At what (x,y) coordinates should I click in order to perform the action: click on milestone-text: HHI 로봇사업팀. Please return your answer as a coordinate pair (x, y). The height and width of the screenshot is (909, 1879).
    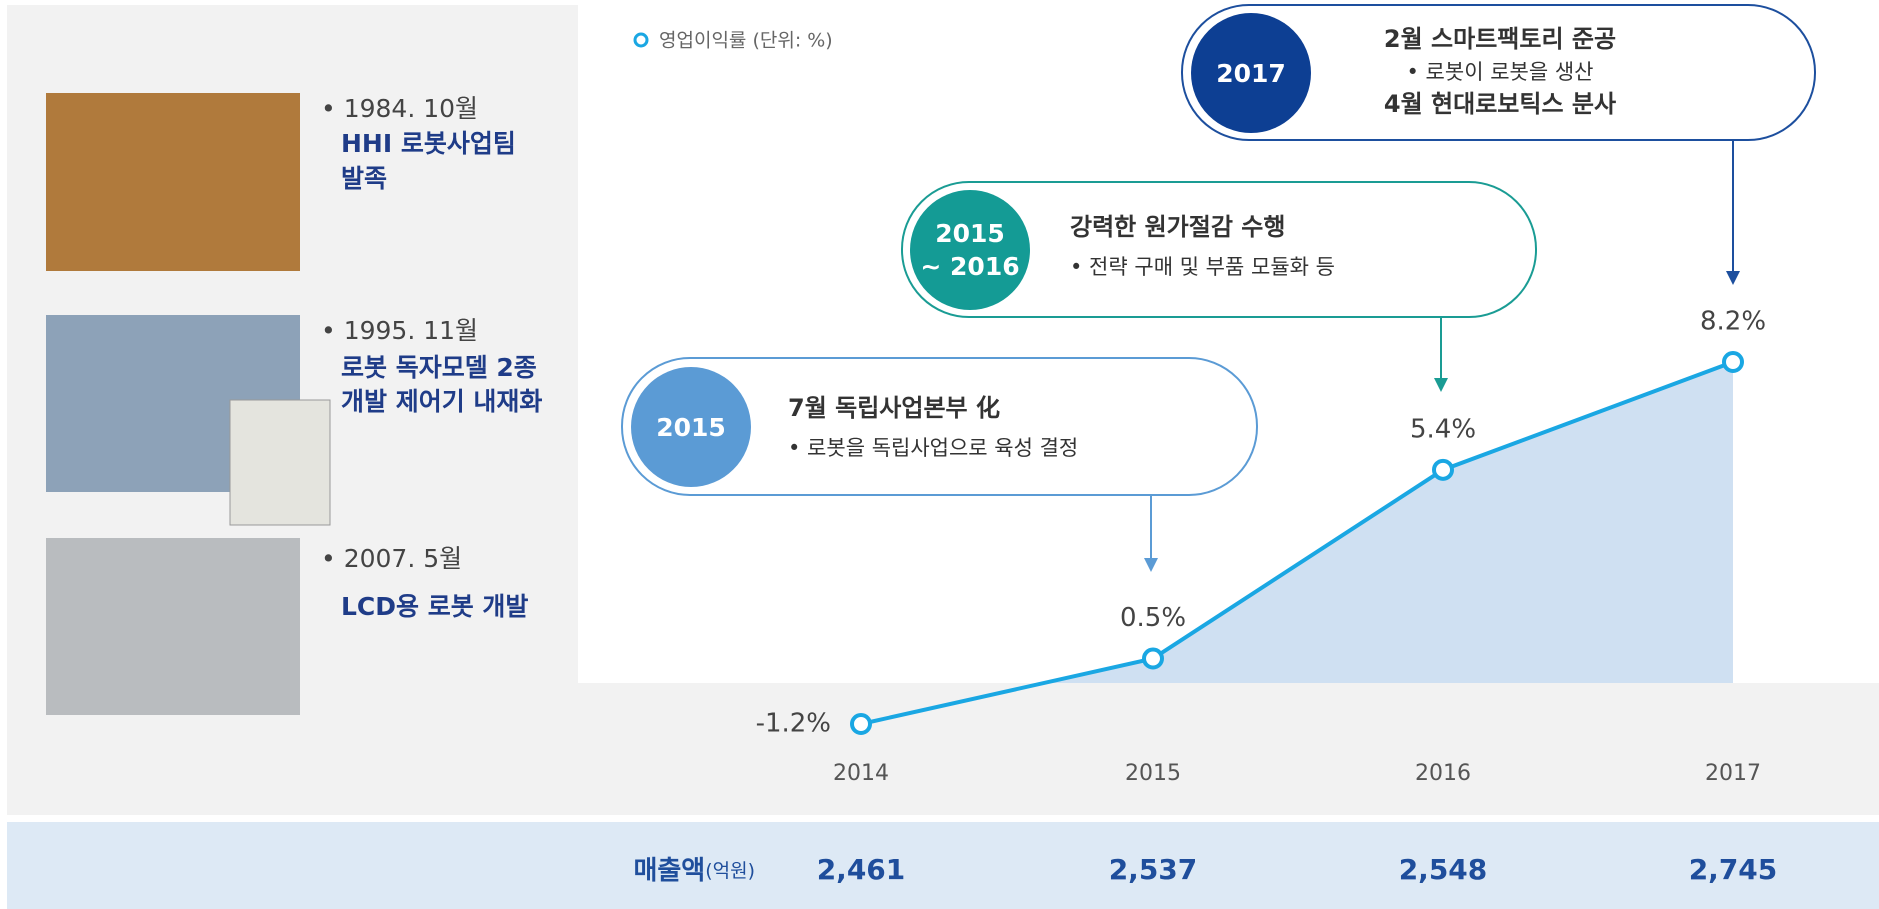
    Looking at the image, I should click on (428, 143).